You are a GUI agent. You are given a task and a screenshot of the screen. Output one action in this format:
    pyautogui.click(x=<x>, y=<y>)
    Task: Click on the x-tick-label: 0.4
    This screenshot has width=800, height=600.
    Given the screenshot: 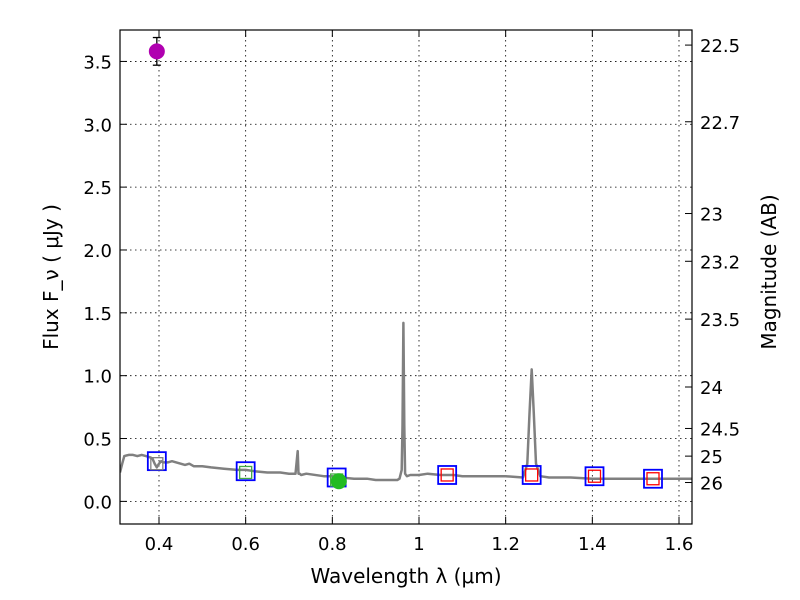 What is the action you would take?
    pyautogui.click(x=159, y=544)
    